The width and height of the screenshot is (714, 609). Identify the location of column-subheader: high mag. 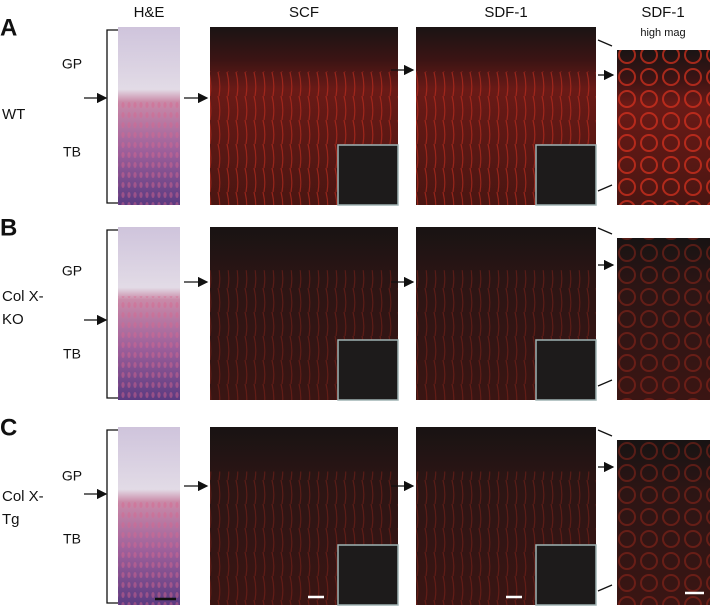
(662, 33).